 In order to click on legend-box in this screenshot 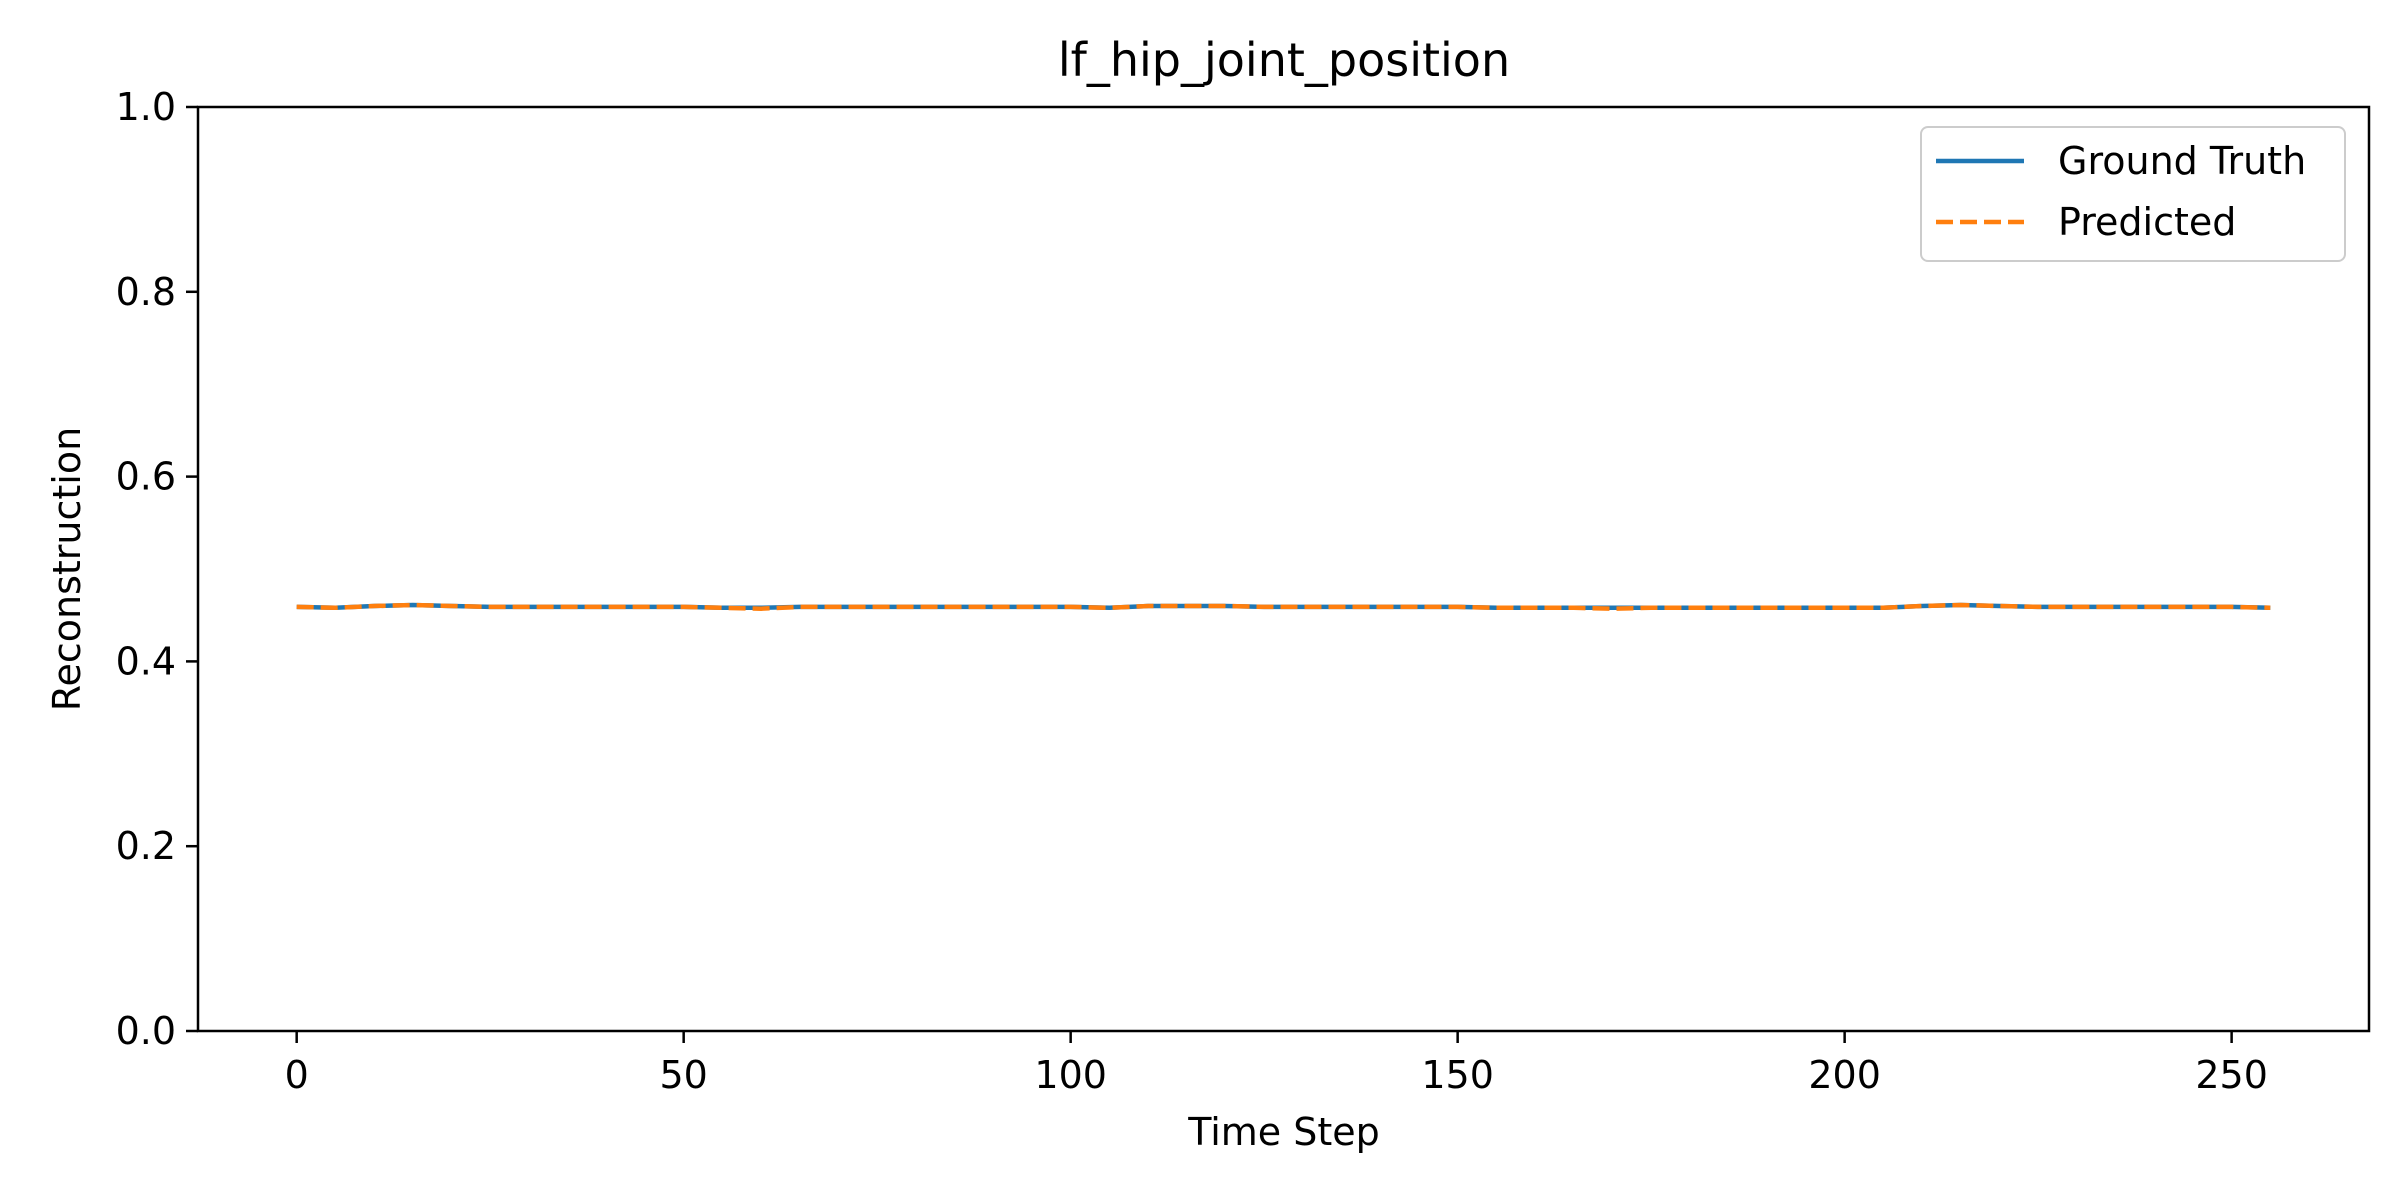, I will do `click(2133, 194)`.